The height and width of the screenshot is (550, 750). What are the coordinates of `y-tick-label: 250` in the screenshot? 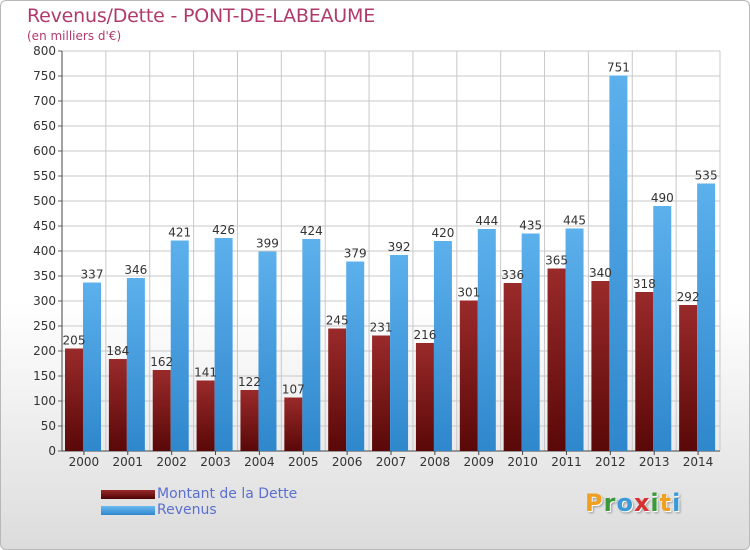 It's located at (44, 326).